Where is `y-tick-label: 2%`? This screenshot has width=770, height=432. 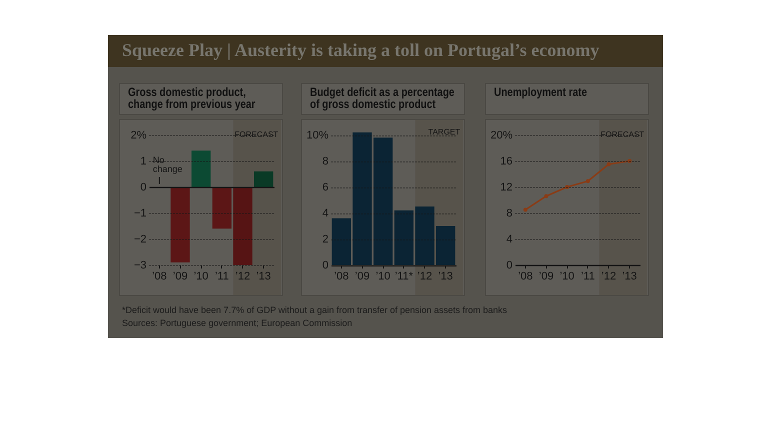
y-tick-label: 2% is located at coordinates (138, 136).